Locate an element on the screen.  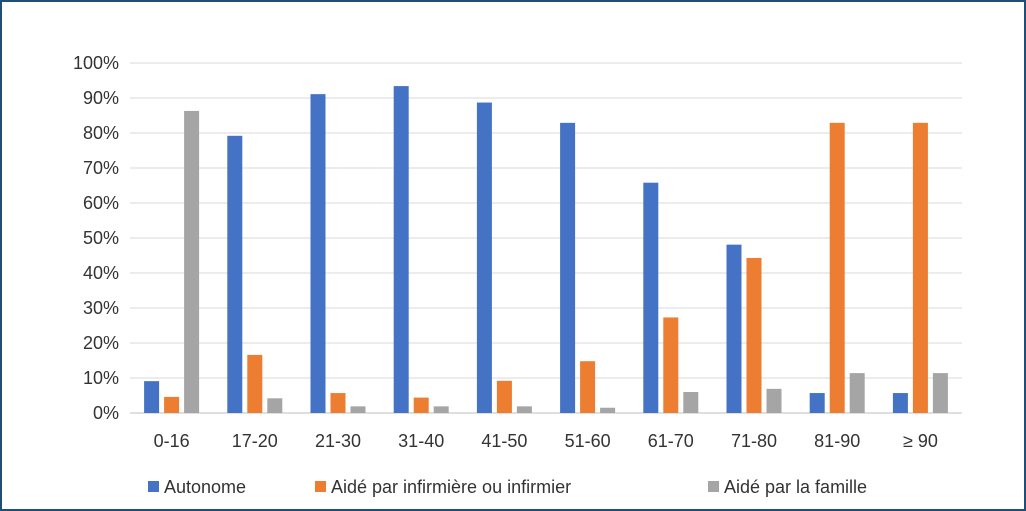
x-tick-label: 21-30 is located at coordinates (338, 441).